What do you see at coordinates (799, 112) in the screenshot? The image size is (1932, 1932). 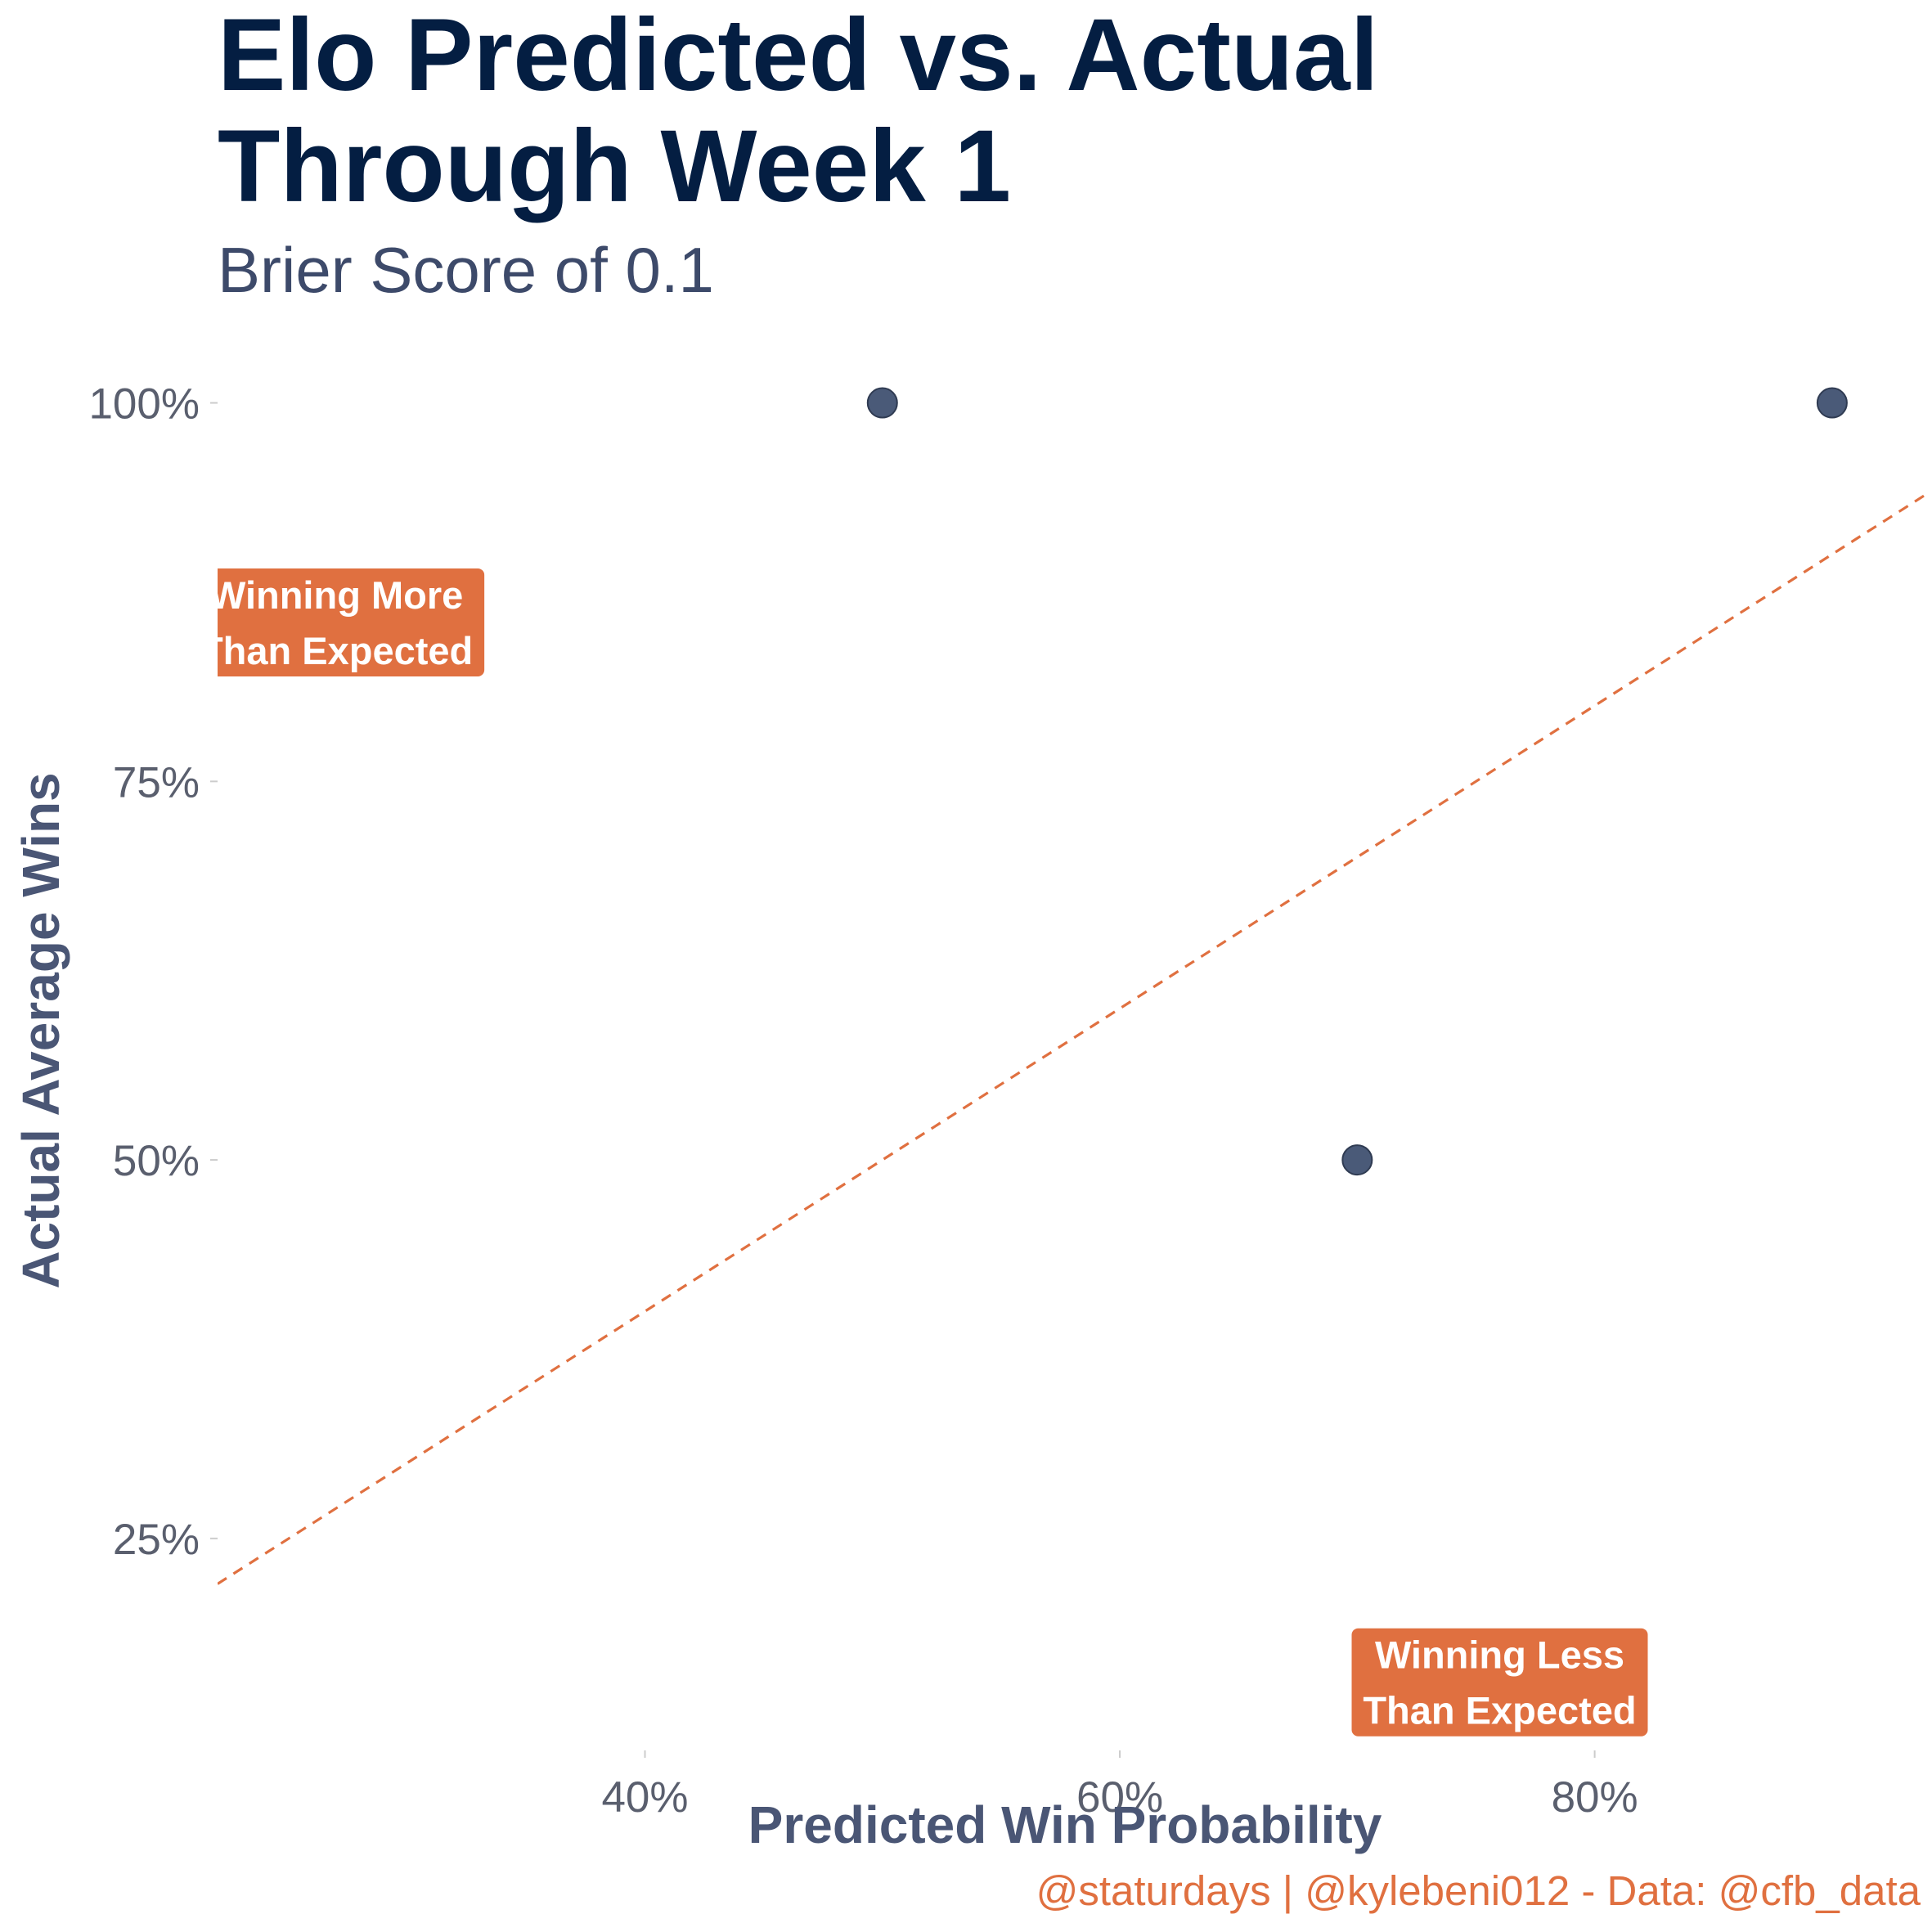 I see `chart-title: Elo Predicted vs. Actual Through Week 1` at bounding box center [799, 112].